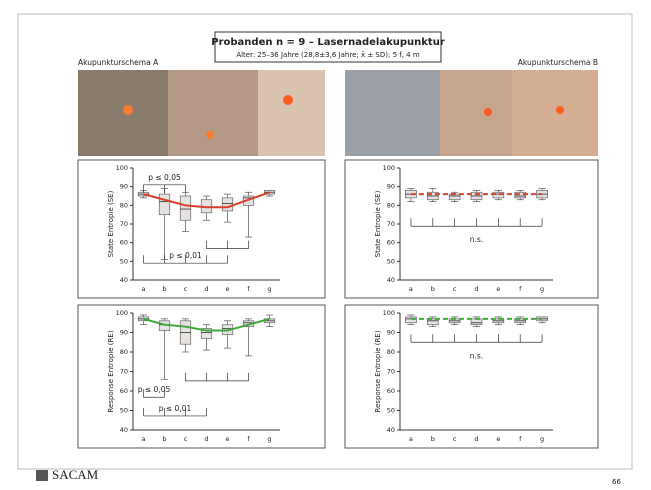  What do you see at coordinates (616, 482) in the screenshot?
I see `page-number: 66` at bounding box center [616, 482].